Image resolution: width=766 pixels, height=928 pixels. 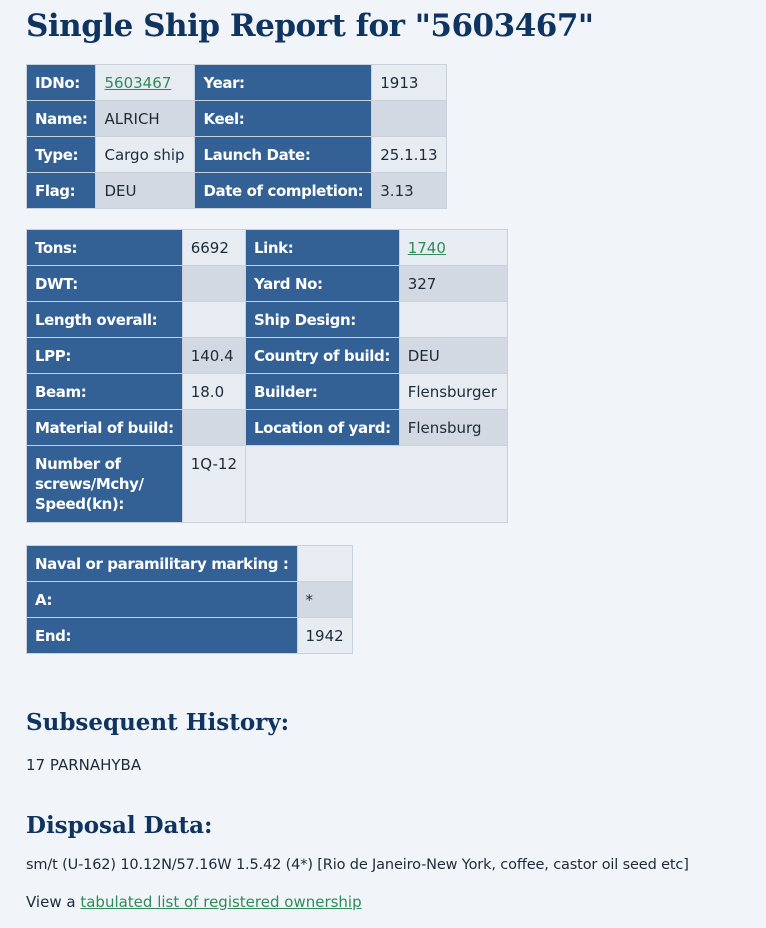 I want to click on table-row: Number of screws/Mchy/ Speed(kn): 1Q-12, so click(x=267, y=484).